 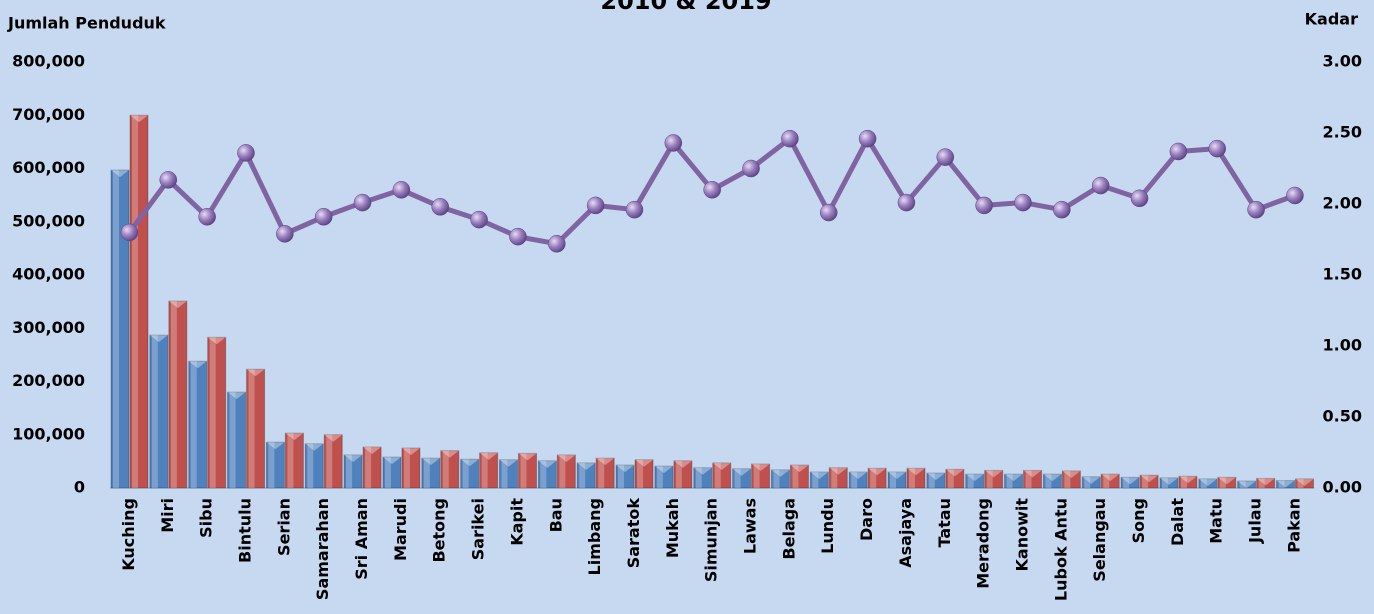 I want to click on y-tick-label: 100,000, so click(x=48, y=433).